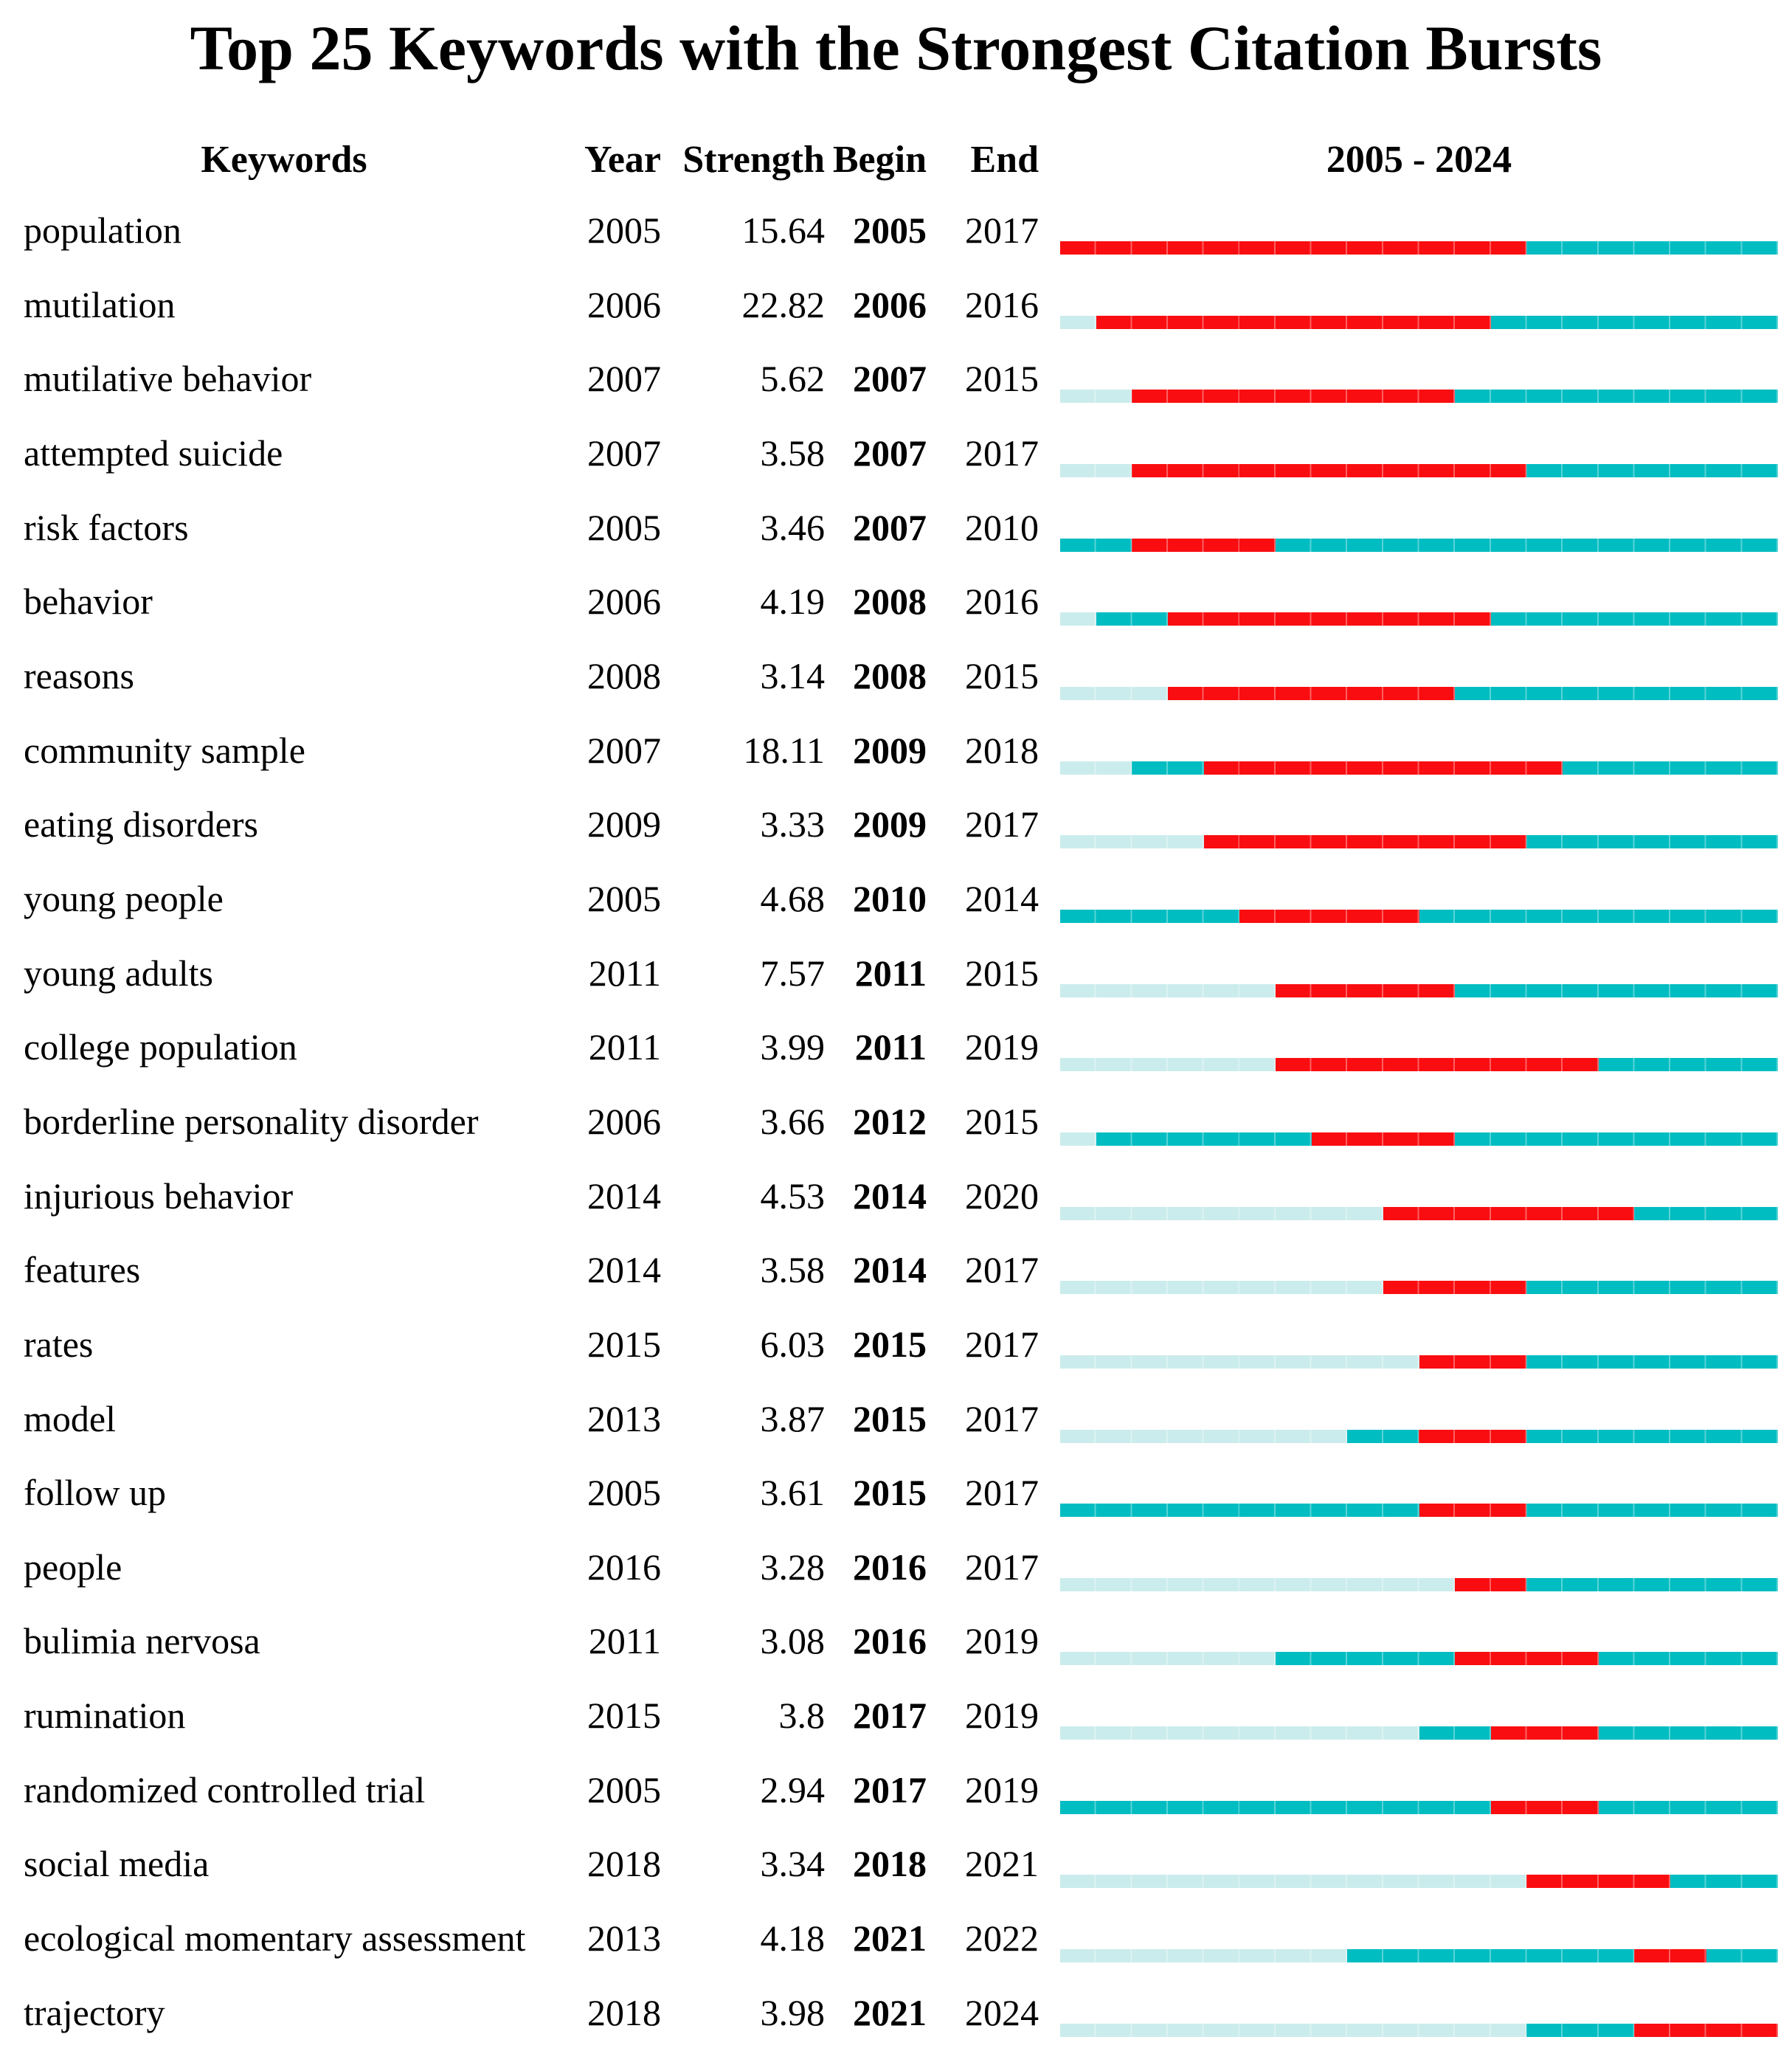 The image size is (1792, 2065). I want to click on keyword-cell: features, so click(82, 1270).